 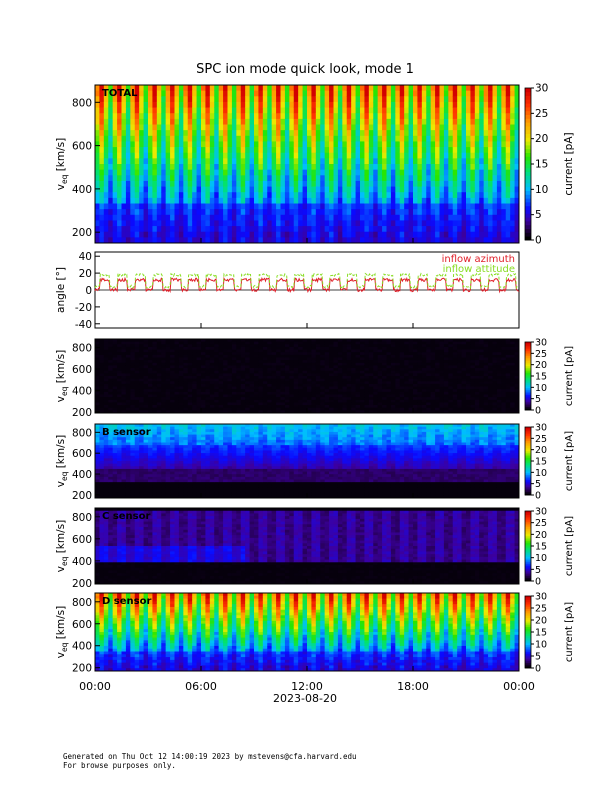 I want to click on colorbar-swatch, so click(x=528, y=166).